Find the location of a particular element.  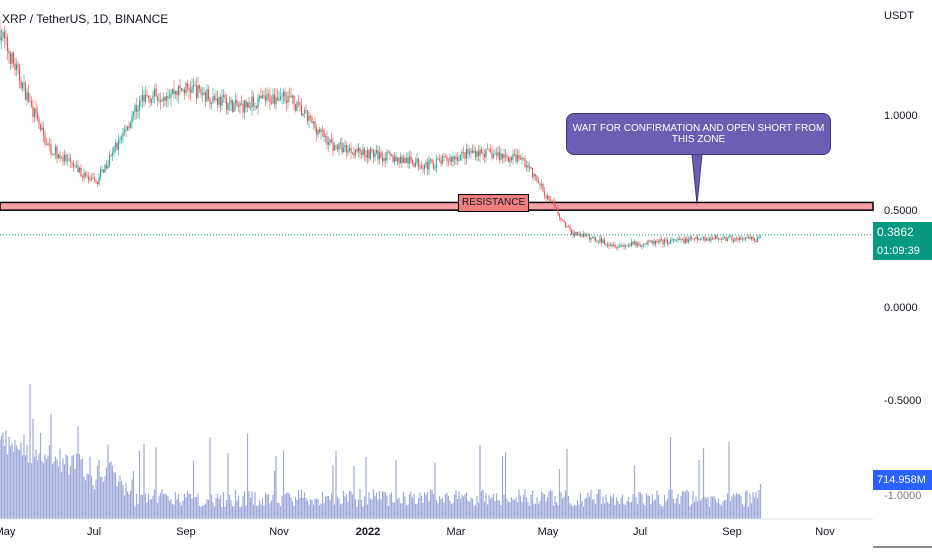

y-tick-label: -0.5000 is located at coordinates (903, 401).